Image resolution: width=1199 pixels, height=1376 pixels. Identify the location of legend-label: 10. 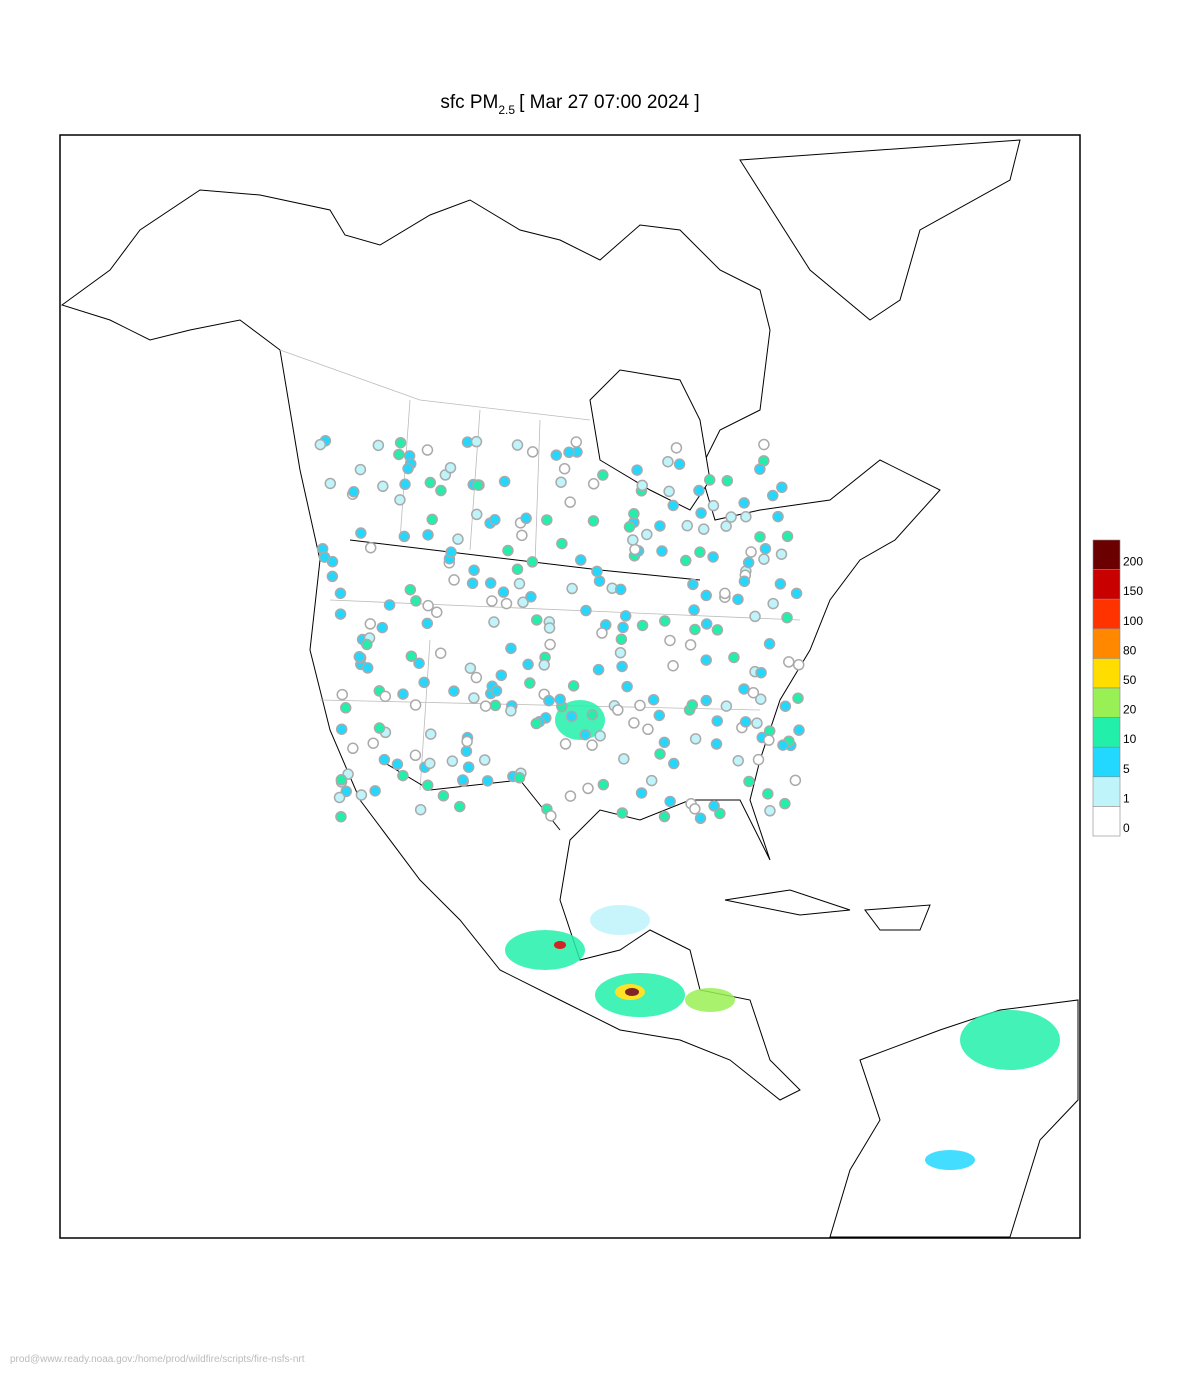
(1130, 739).